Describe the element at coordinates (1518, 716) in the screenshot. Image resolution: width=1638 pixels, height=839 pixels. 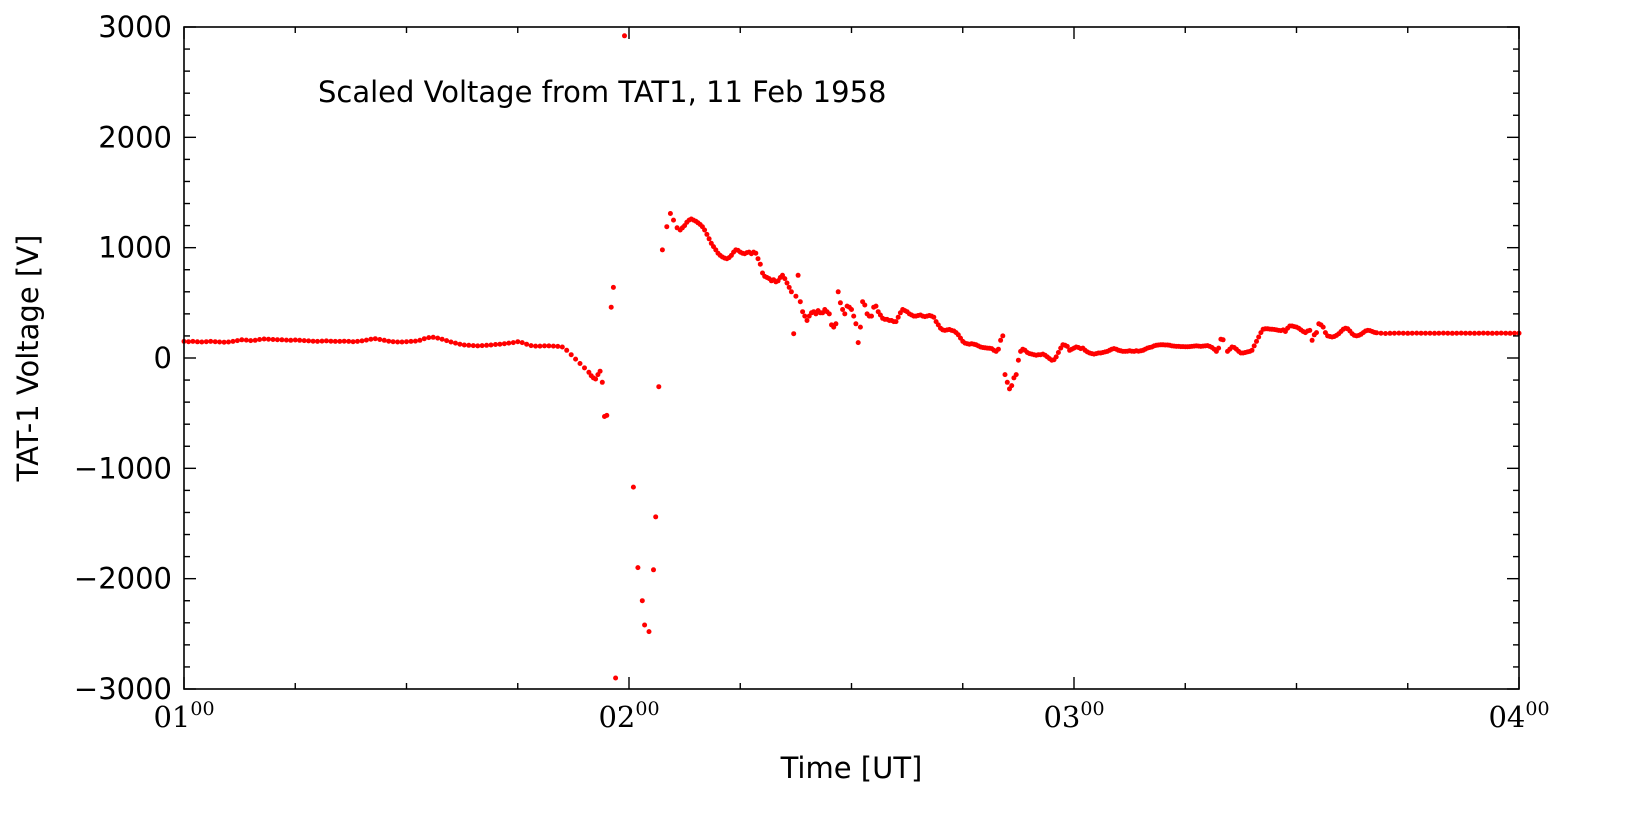
I see `x-tick-label: 0400` at that location.